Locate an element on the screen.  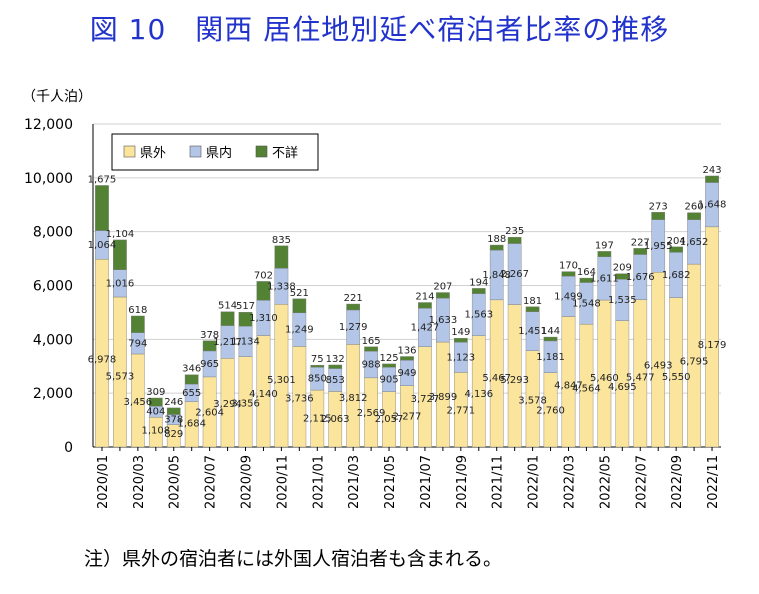
data-label: 246 is located at coordinates (173, 402).